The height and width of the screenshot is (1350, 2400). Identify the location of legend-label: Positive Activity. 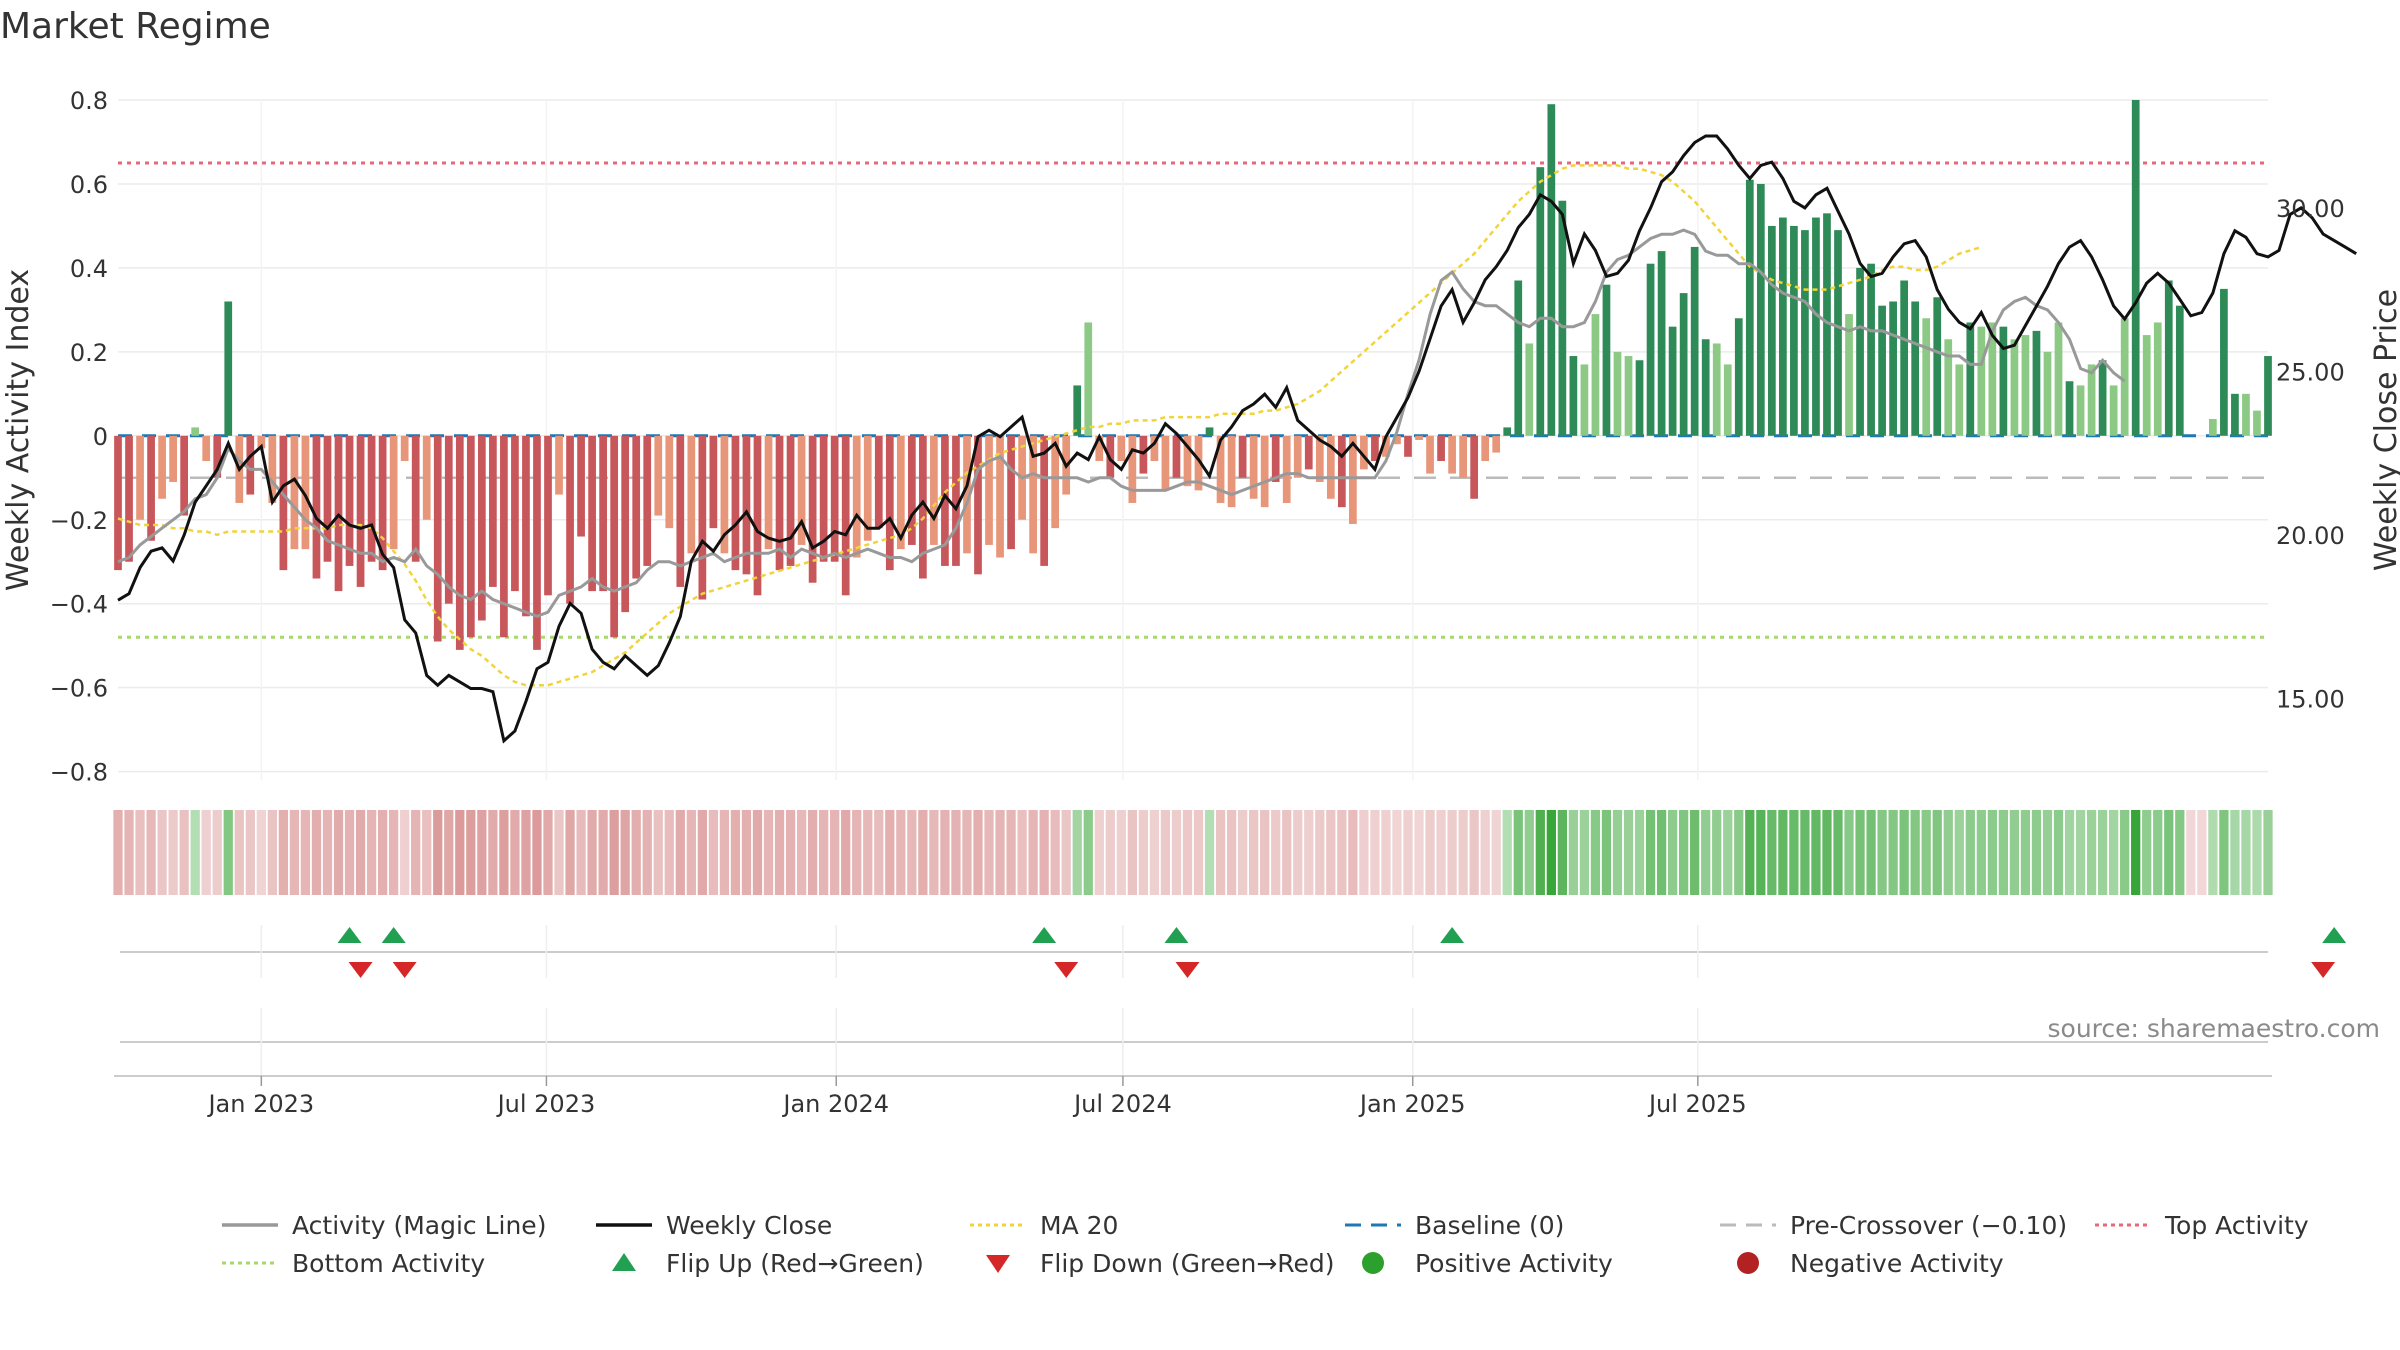
(1514, 1263).